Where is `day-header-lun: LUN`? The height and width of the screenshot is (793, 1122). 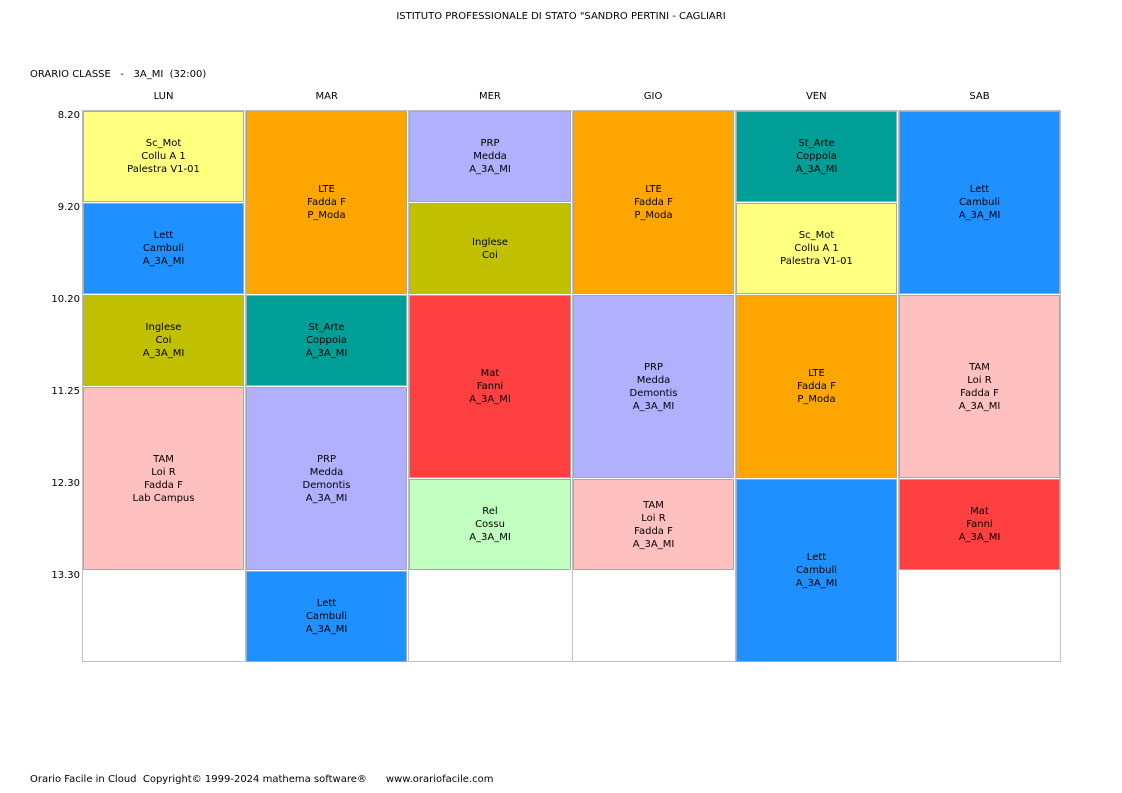 day-header-lun: LUN is located at coordinates (163, 96).